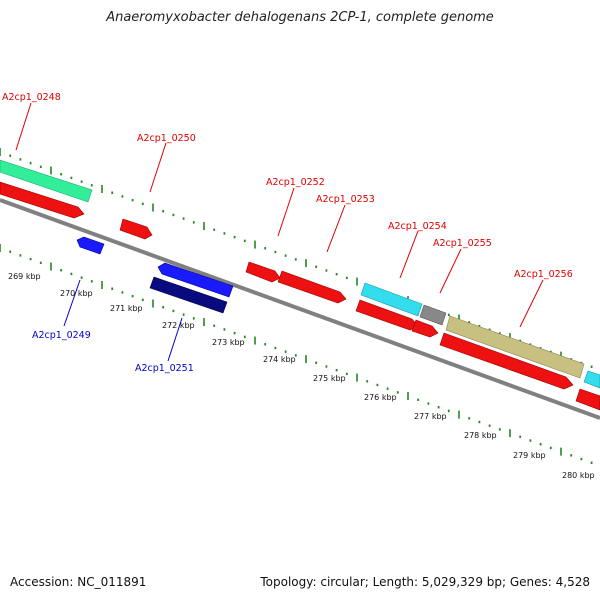  What do you see at coordinates (295, 182) in the screenshot?
I see `label-a2cp1-0252: A2cp1_0252` at bounding box center [295, 182].